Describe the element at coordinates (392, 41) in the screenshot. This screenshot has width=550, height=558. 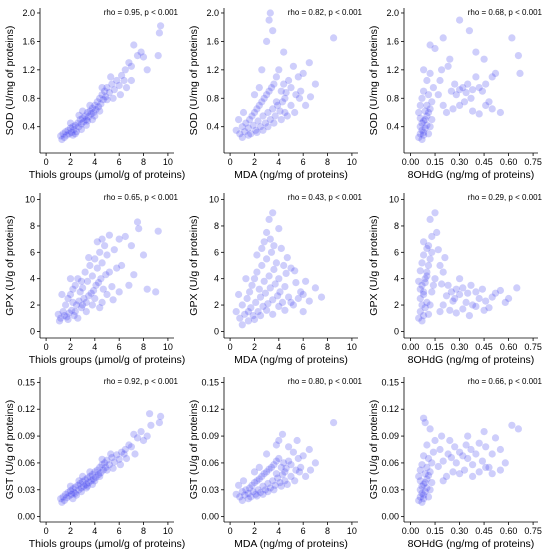
I see `y-tick-label: 1.6` at that location.